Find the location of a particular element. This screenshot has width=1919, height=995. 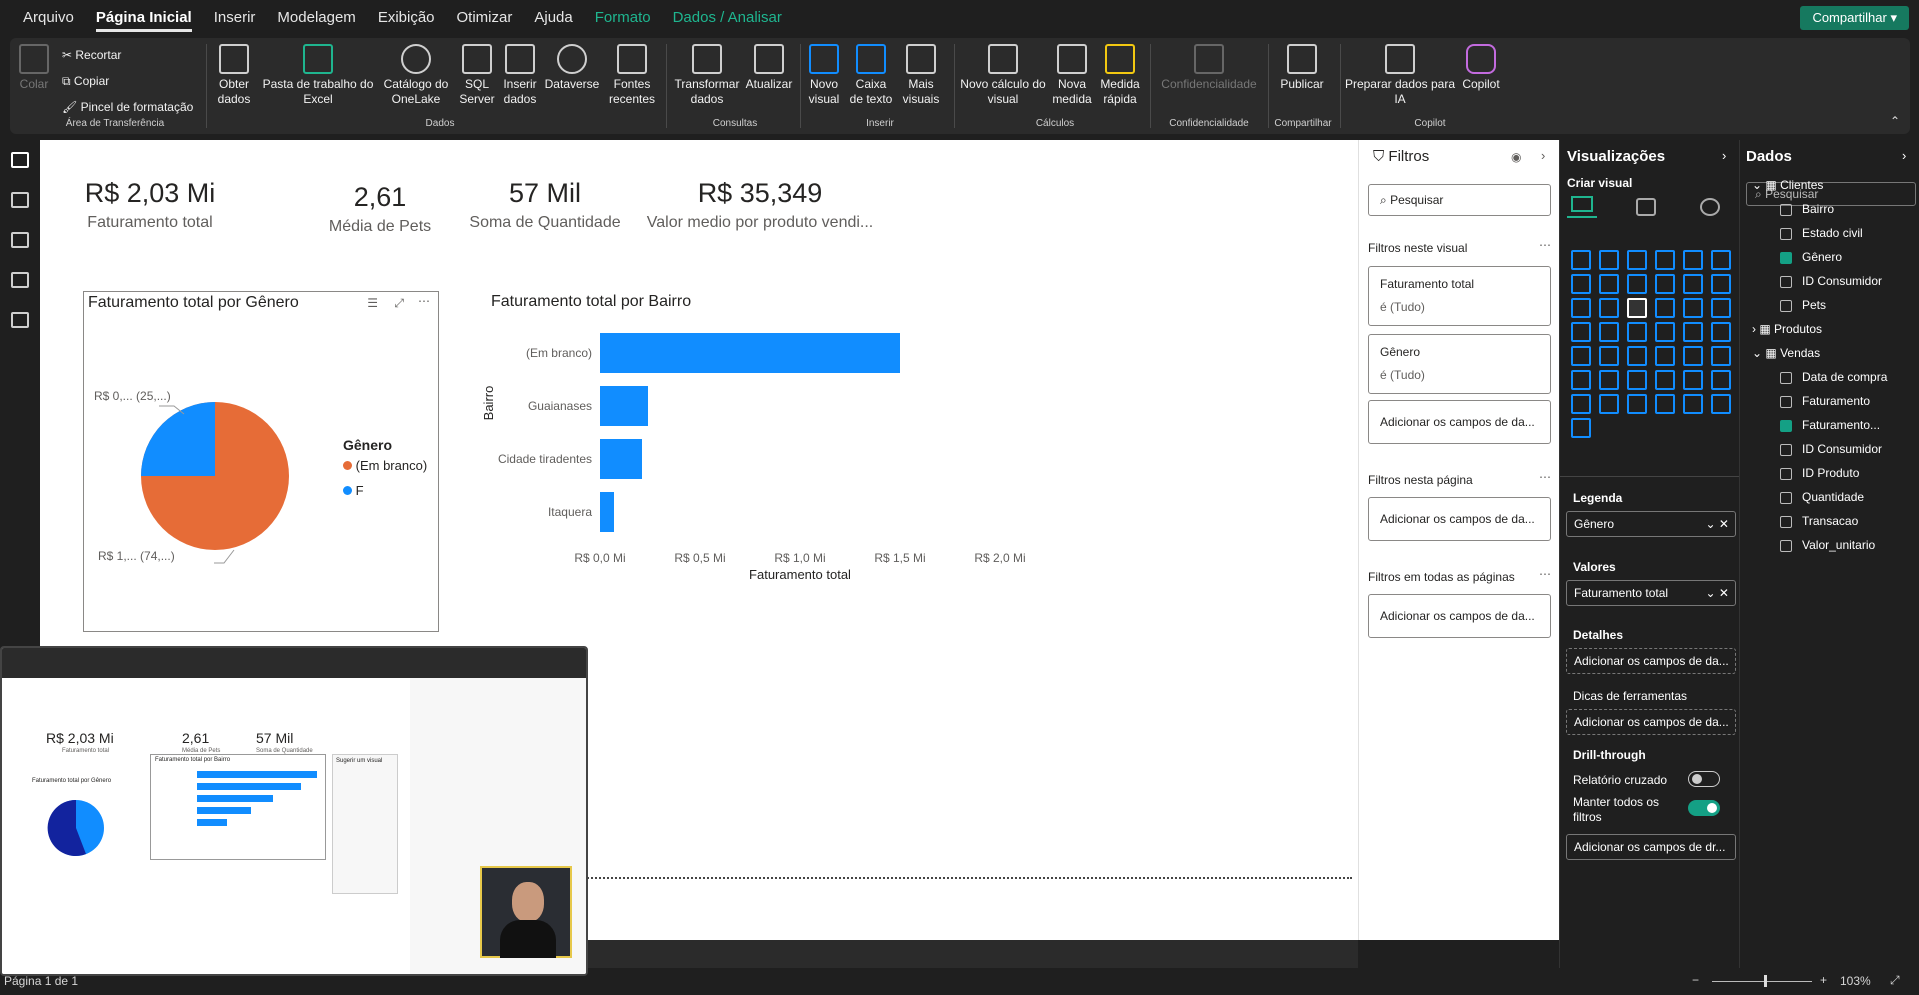

dataverse-button: Dataverse is located at coordinates (572, 68).